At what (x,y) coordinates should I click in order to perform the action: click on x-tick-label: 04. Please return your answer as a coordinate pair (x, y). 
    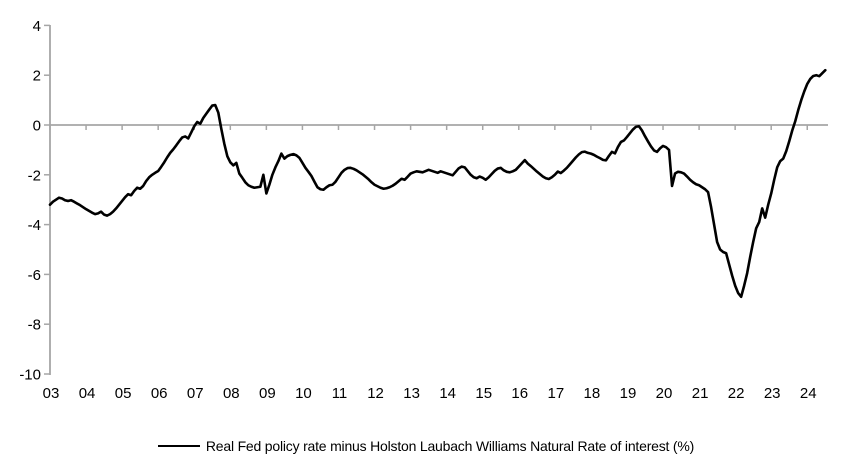
    Looking at the image, I should click on (87, 393).